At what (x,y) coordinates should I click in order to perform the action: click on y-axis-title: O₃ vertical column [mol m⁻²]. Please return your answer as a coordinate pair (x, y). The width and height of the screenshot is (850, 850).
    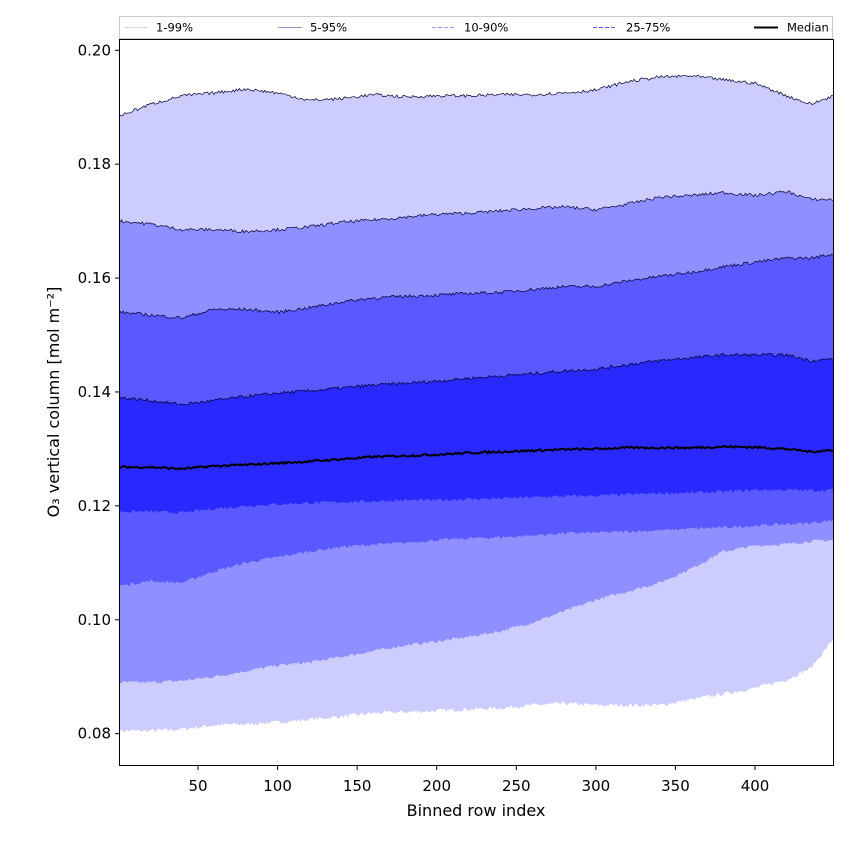
    Looking at the image, I should click on (53, 402).